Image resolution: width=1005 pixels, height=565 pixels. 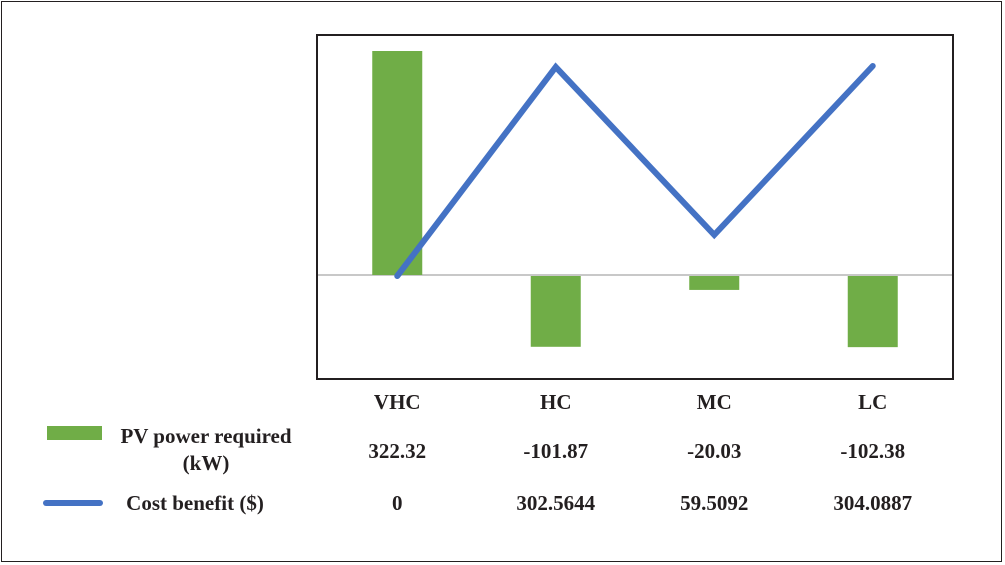 I want to click on bar-mc, so click(x=714, y=283).